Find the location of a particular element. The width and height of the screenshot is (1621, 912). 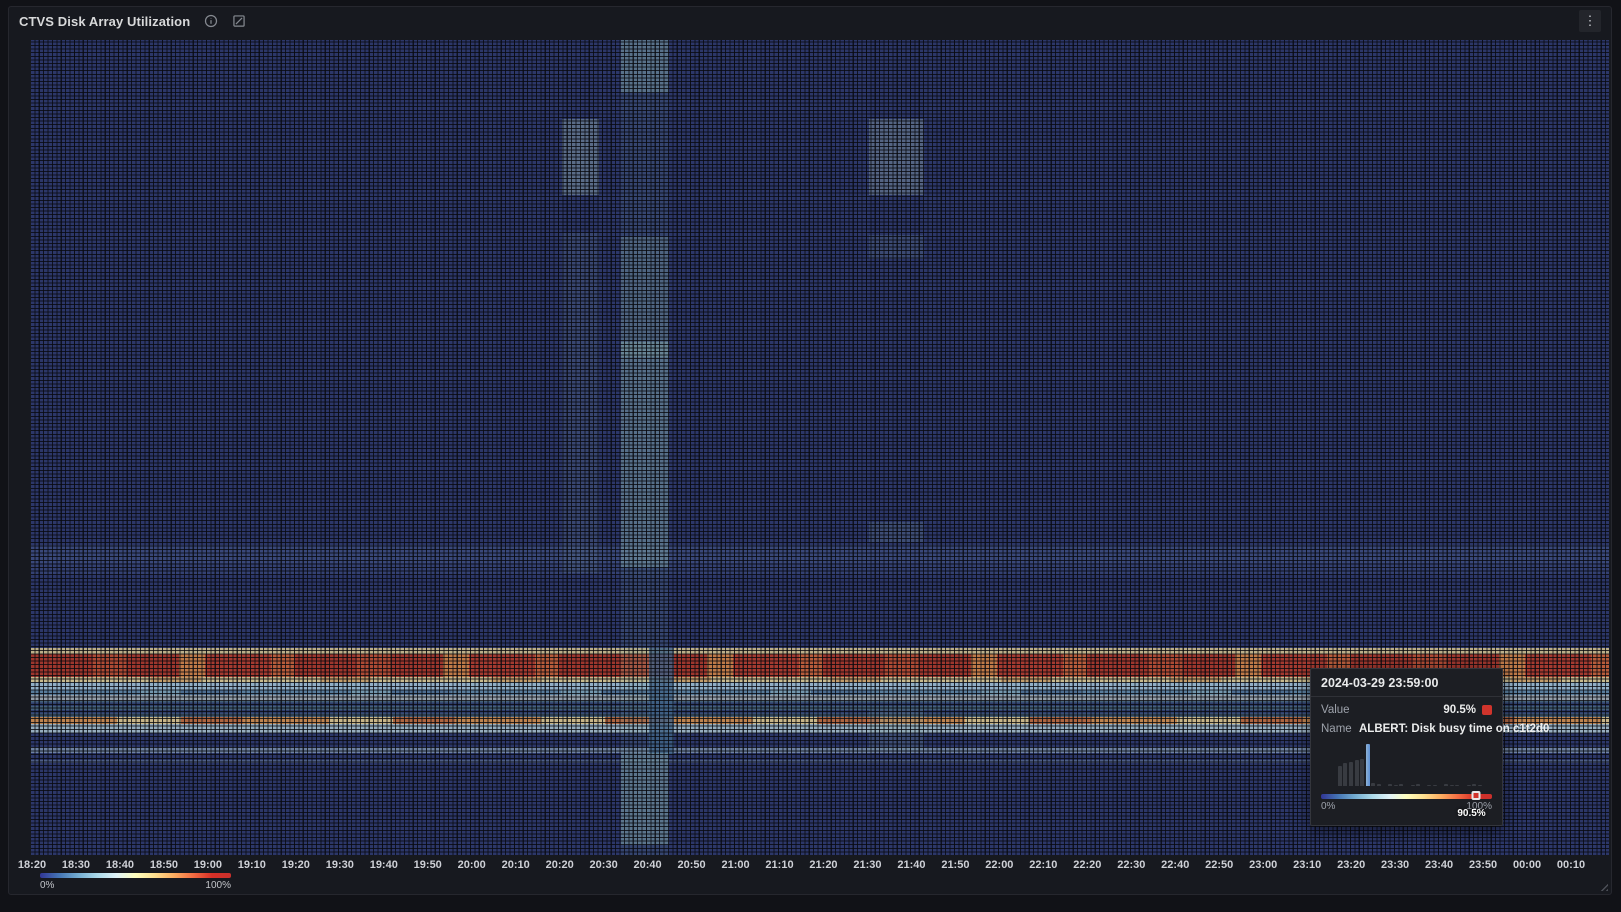

panel-menu-button: ⋮ is located at coordinates (1590, 21).